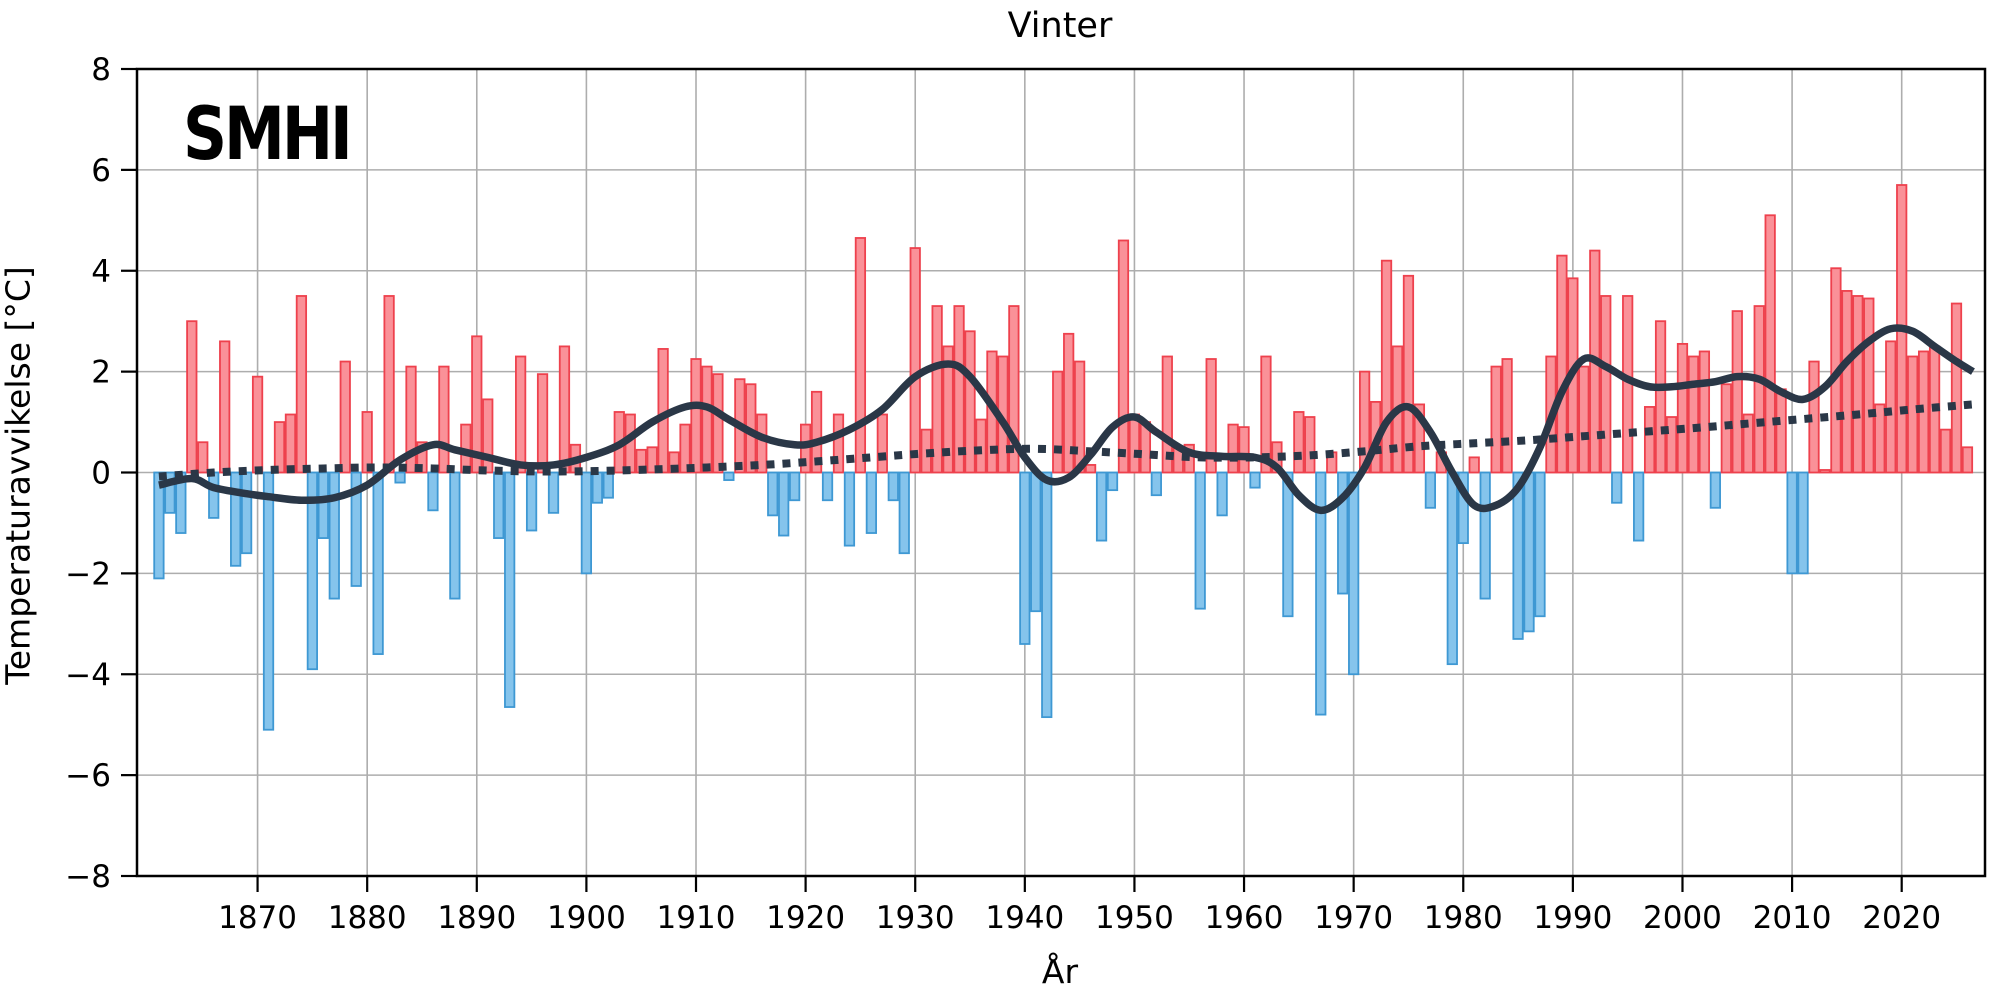 The height and width of the screenshot is (1000, 2000). Describe the element at coordinates (1047, 595) in the screenshot. I see `bar-1942` at that location.